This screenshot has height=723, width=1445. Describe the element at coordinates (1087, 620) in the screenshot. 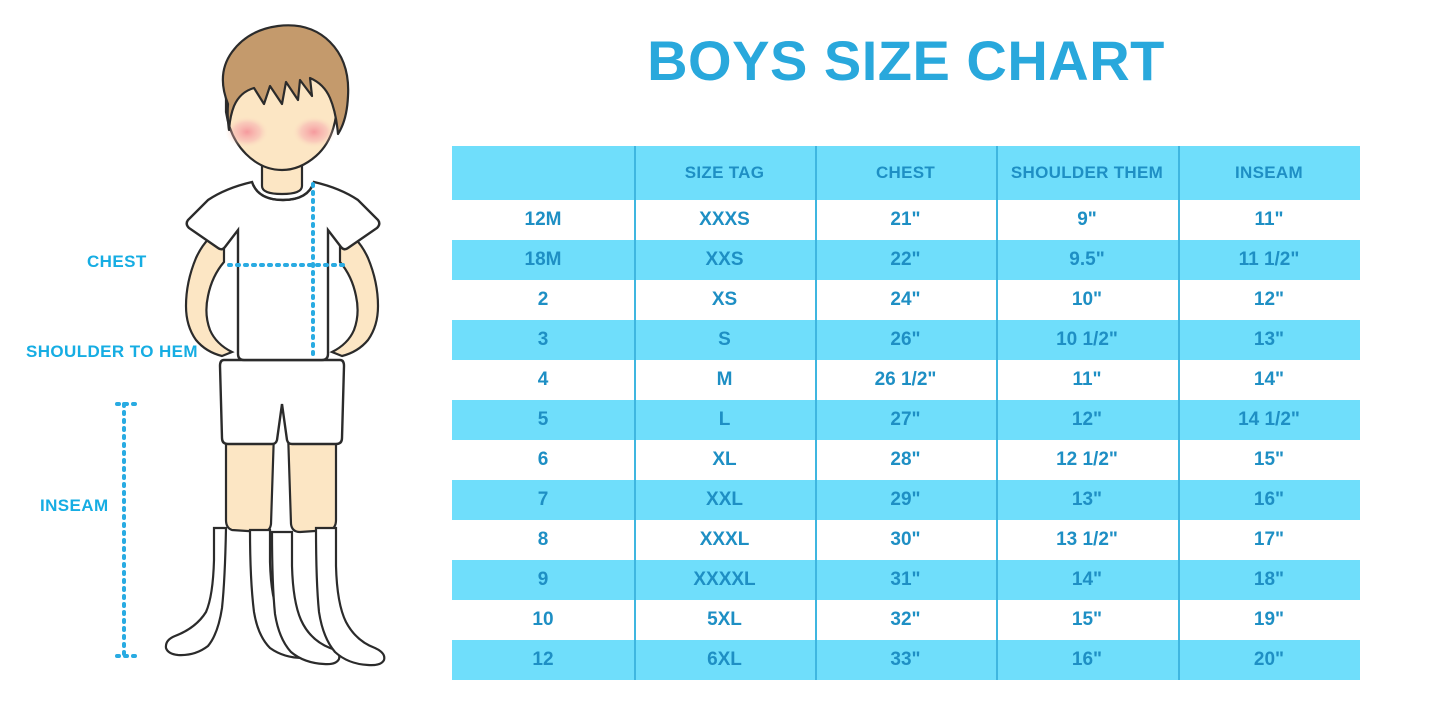

I see `cell-shoulder: 15"` at that location.